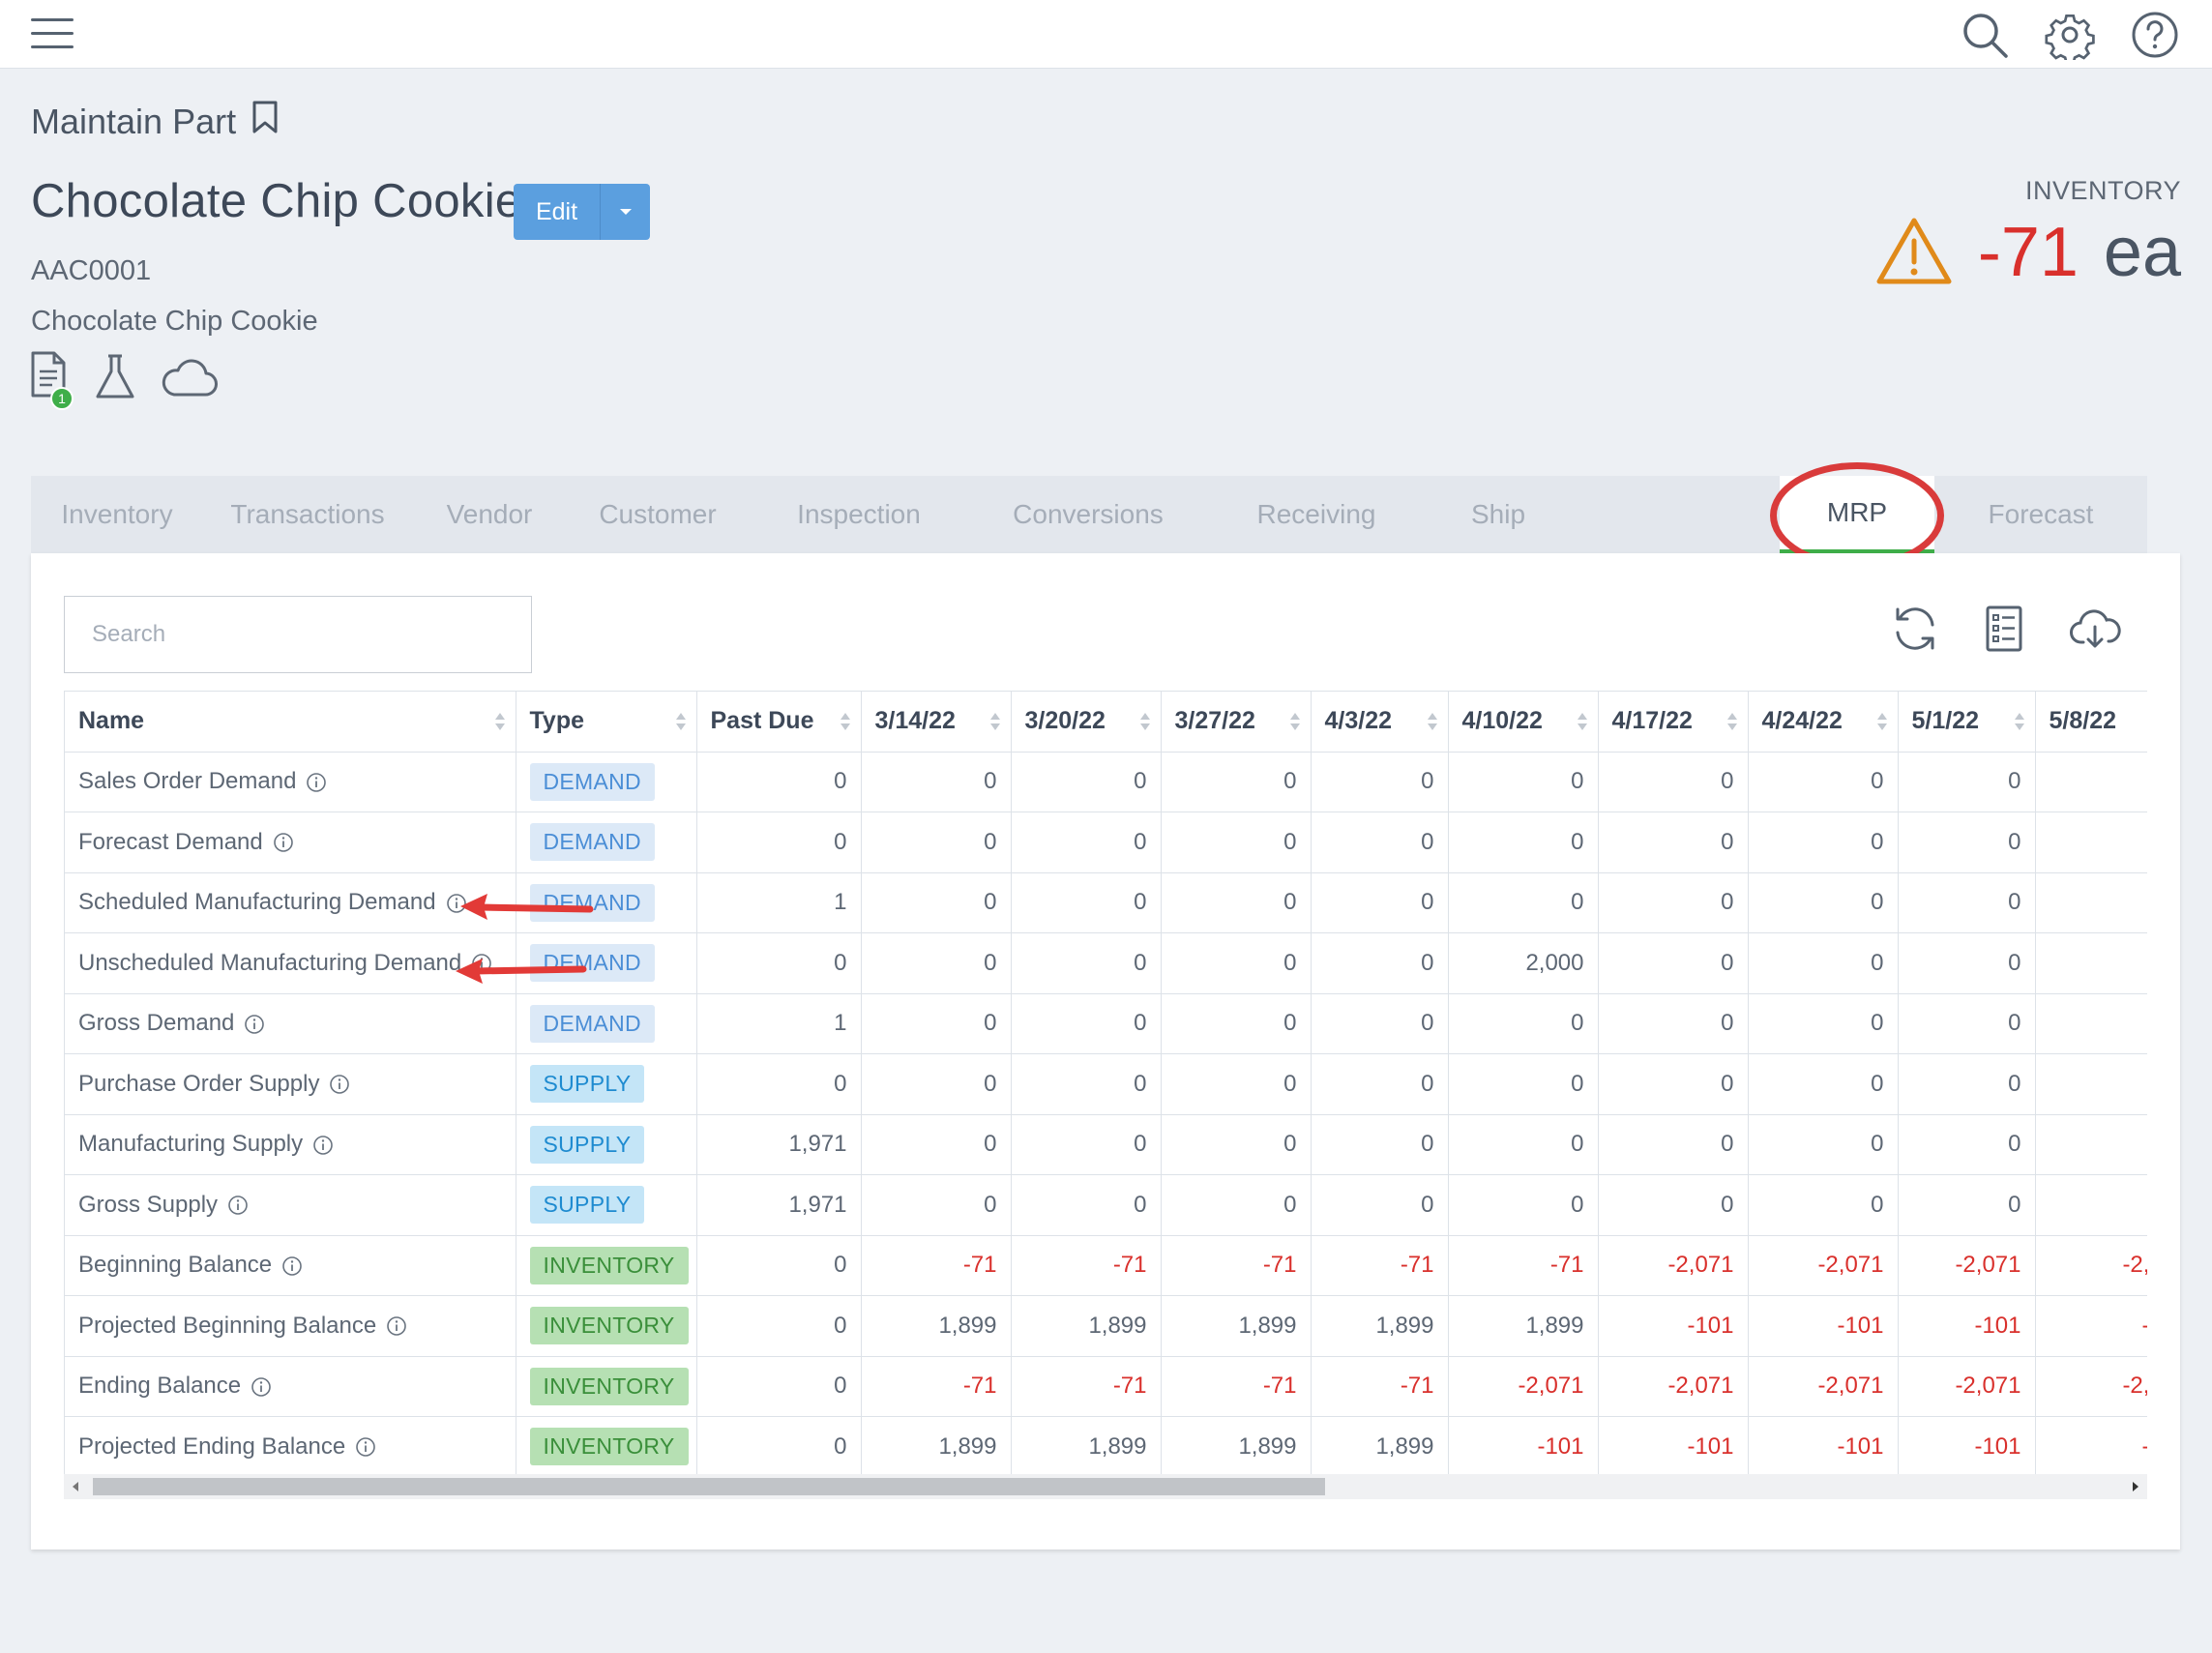  I want to click on column-list-icon, so click(2004, 629).